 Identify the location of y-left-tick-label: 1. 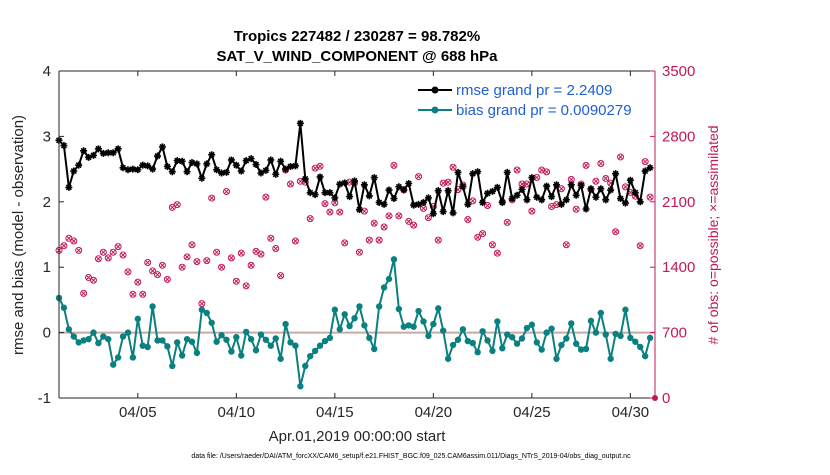
(47, 267).